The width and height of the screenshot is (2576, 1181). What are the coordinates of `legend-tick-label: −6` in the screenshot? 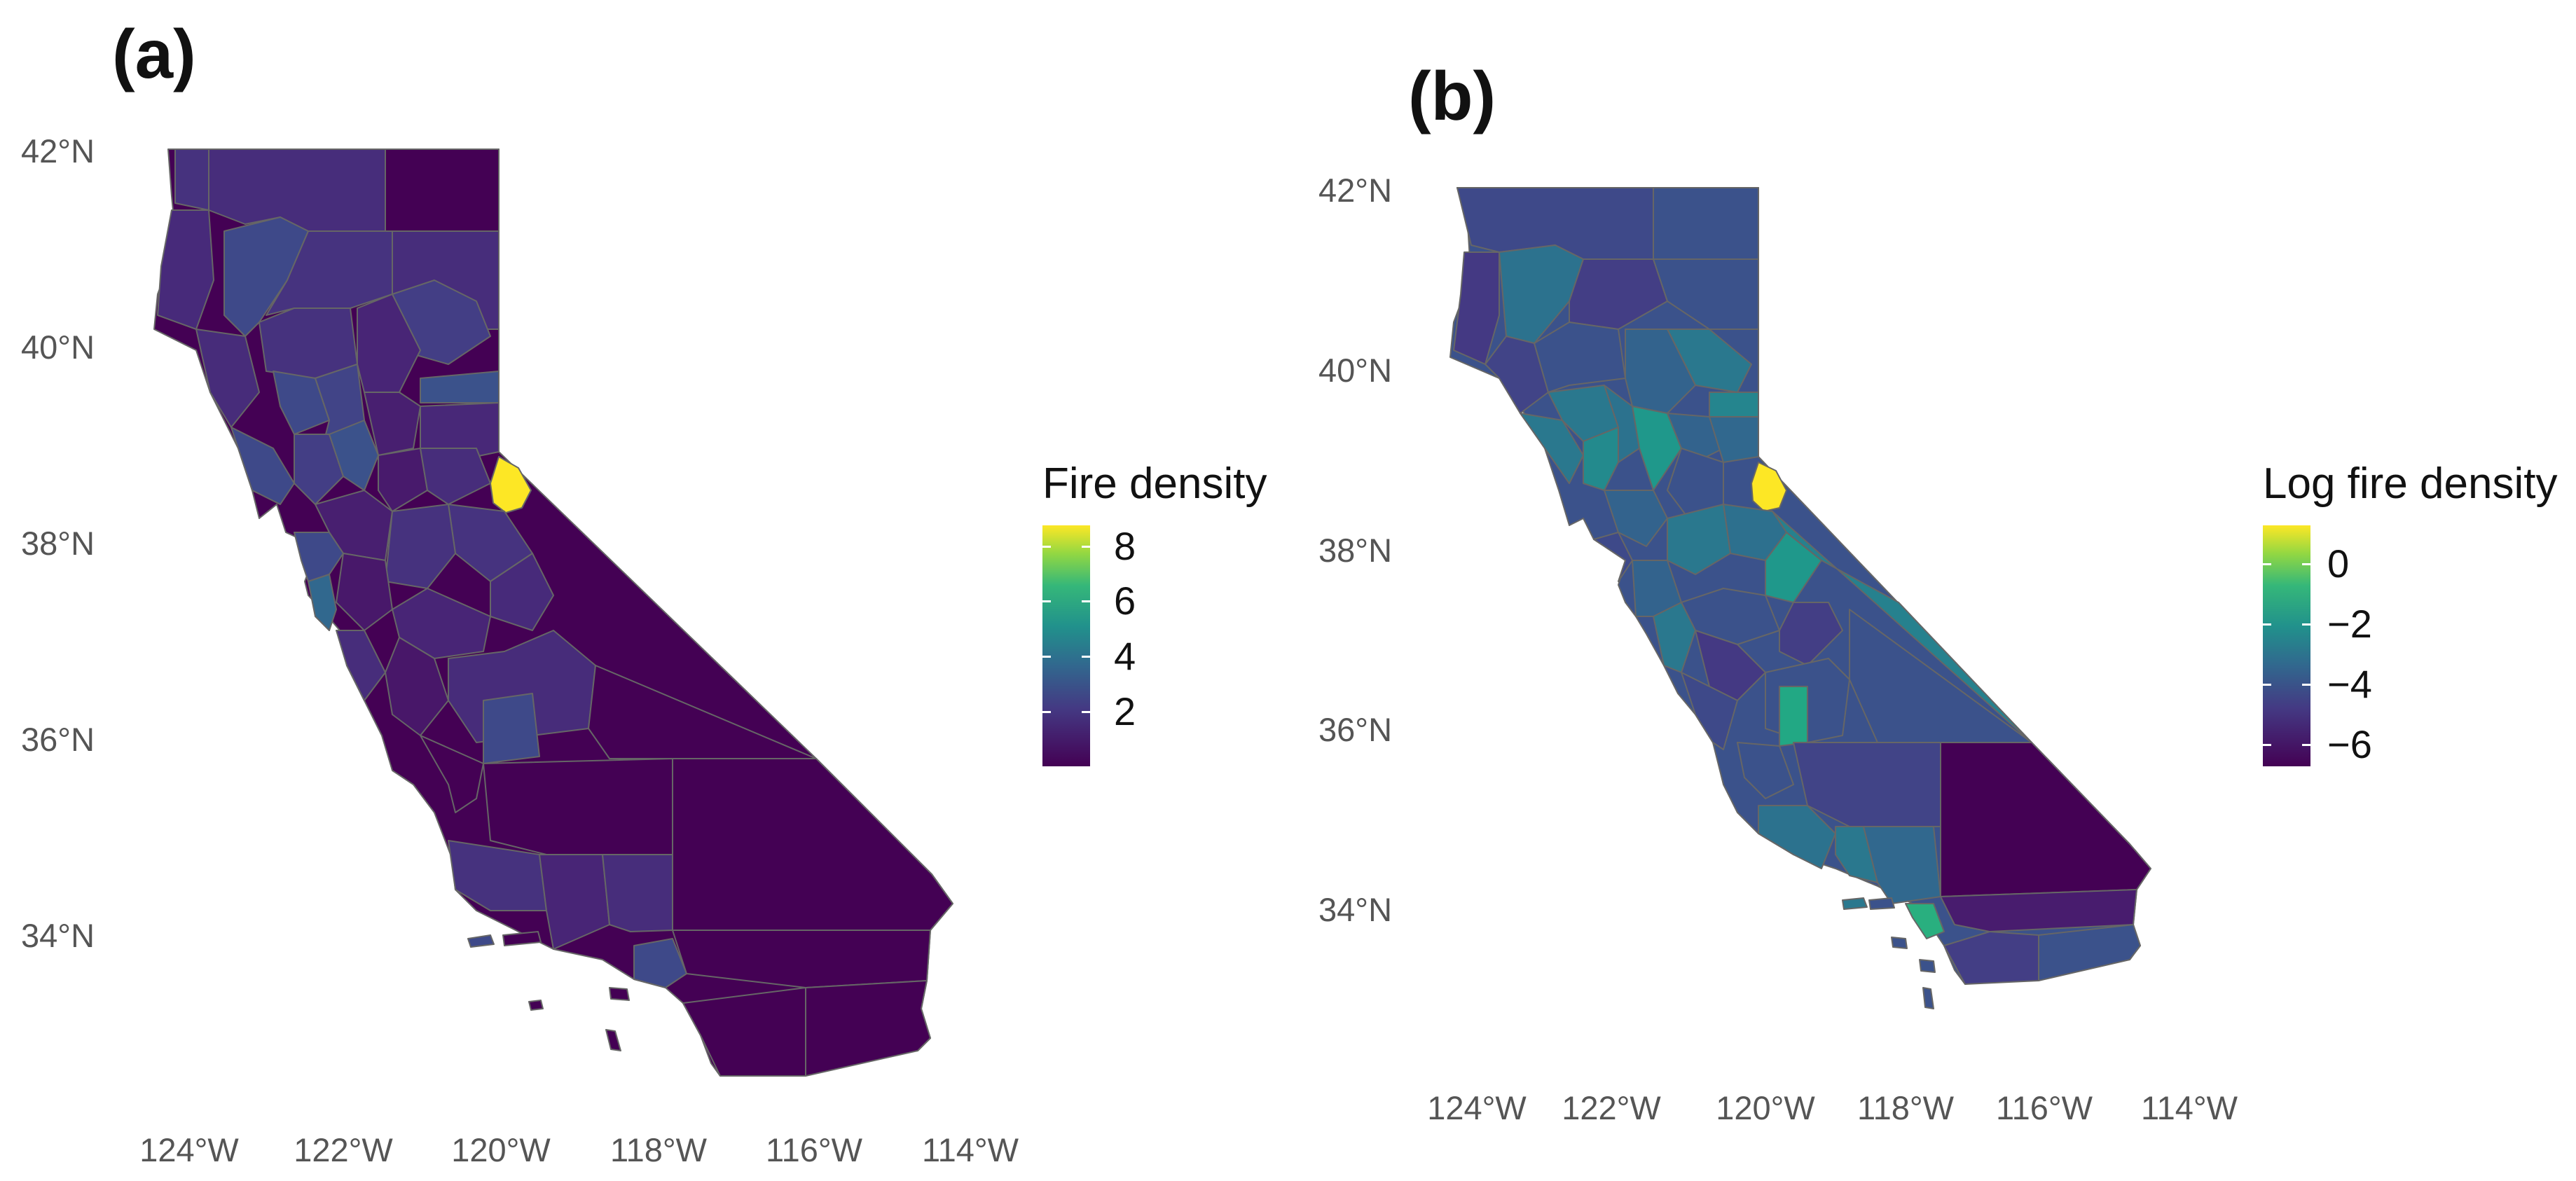 It's located at (2349, 744).